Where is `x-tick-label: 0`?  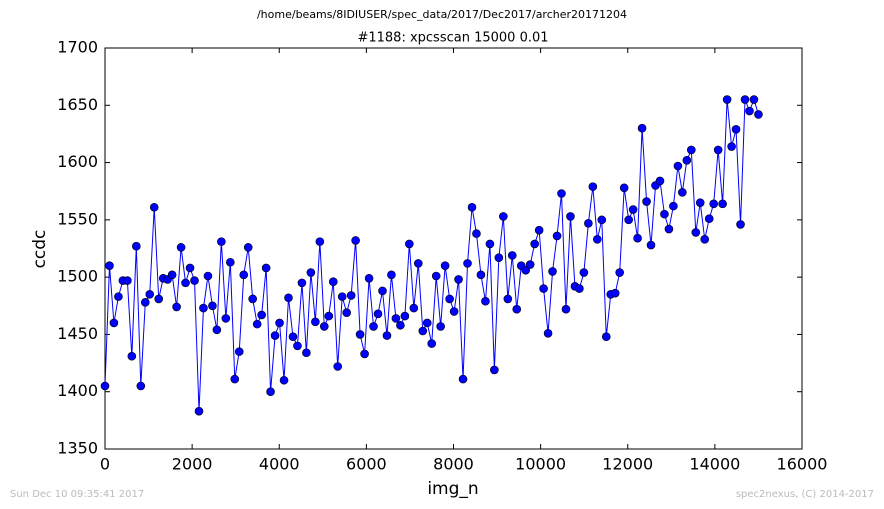 x-tick-label: 0 is located at coordinates (105, 464).